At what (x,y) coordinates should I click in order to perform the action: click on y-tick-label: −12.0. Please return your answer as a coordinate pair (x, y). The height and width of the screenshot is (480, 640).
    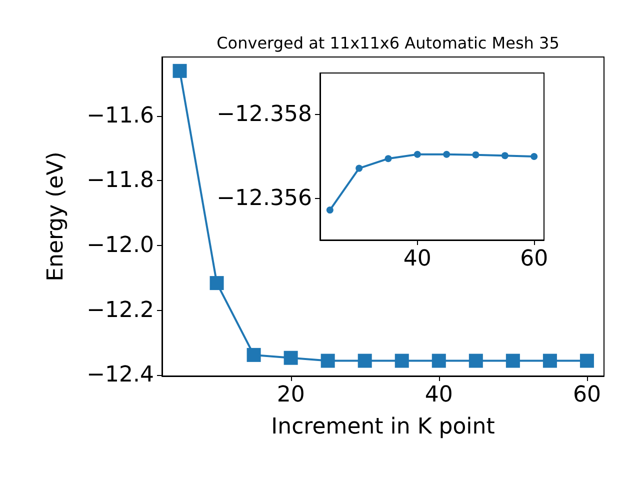
    Looking at the image, I should click on (120, 245).